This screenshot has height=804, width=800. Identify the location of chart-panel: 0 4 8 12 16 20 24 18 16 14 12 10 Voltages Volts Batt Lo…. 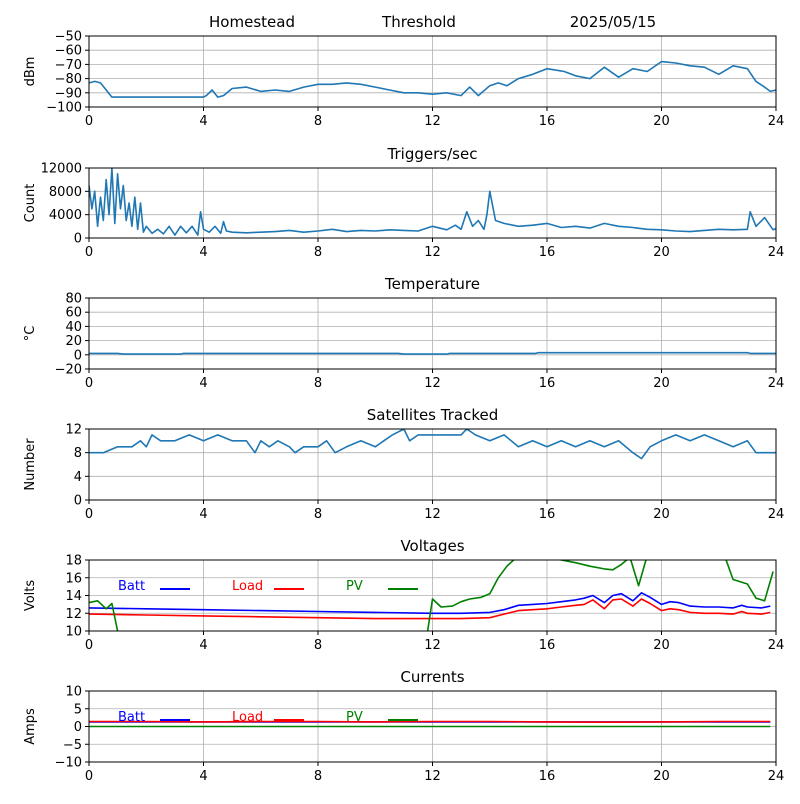
(404, 595).